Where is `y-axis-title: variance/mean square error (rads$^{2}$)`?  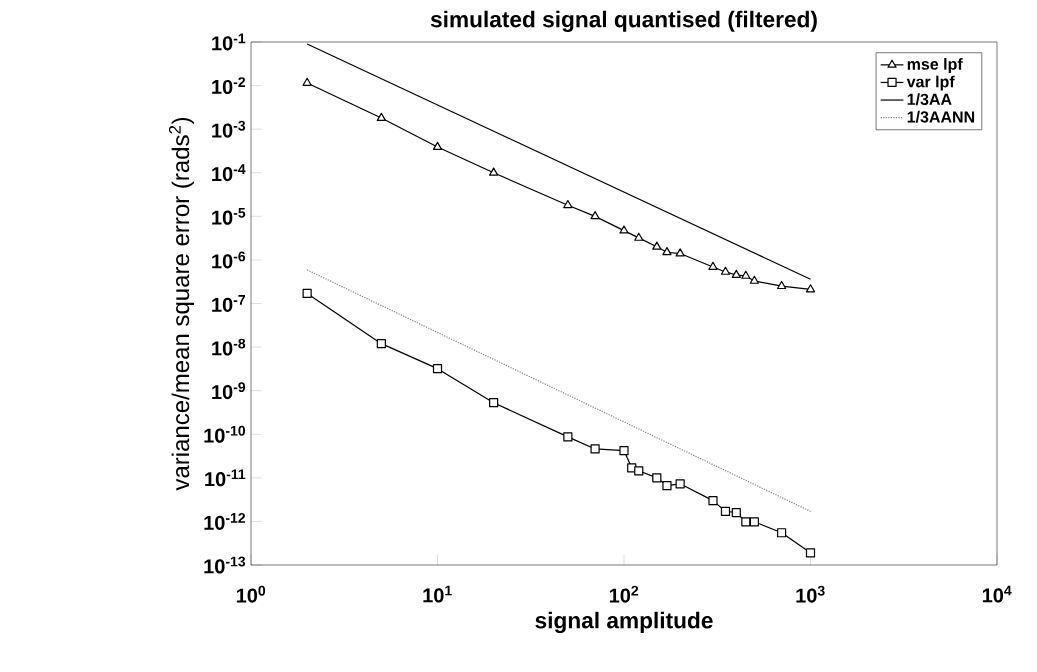
y-axis-title: variance/mean square error (rads$^{2}$) is located at coordinates (181, 304).